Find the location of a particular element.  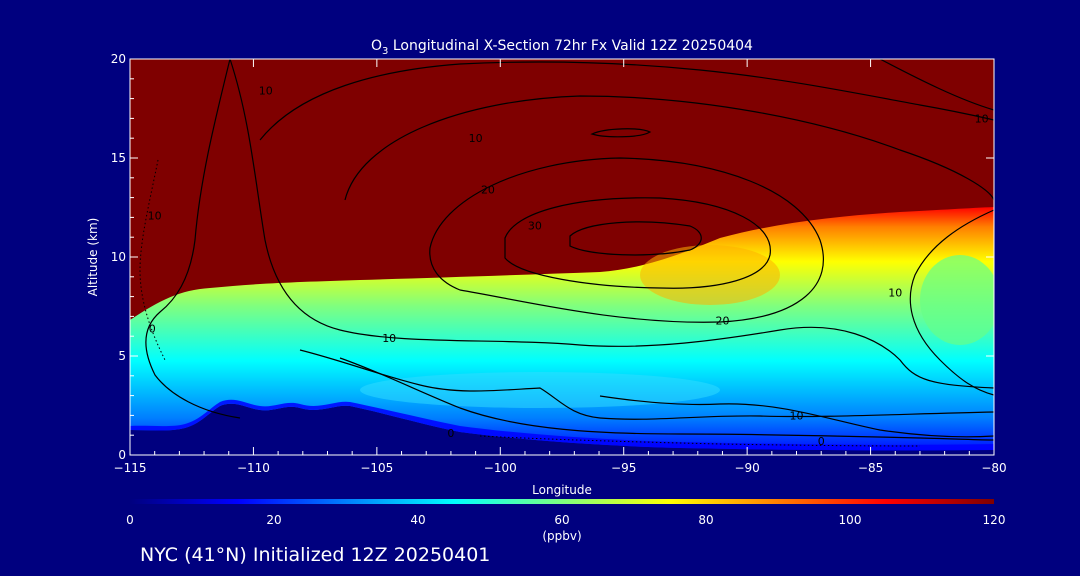

contour-label: 30 is located at coordinates (535, 225).